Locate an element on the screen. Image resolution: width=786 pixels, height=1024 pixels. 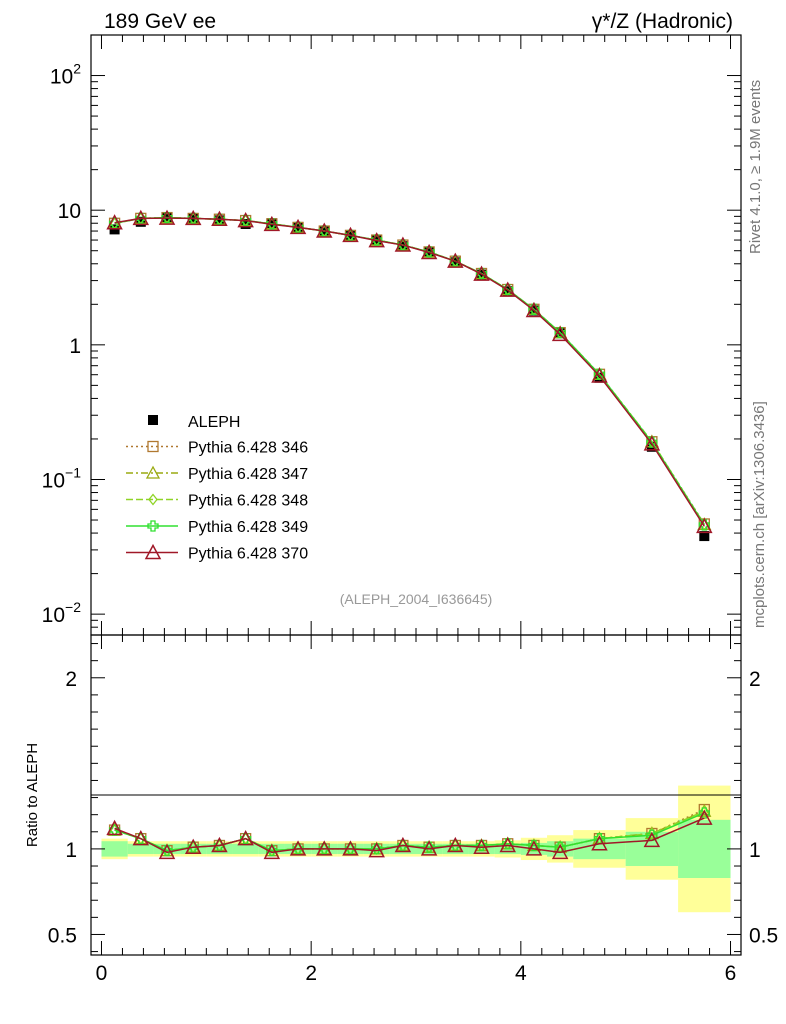
energy-label: 189 GeV ee is located at coordinates (160, 21).